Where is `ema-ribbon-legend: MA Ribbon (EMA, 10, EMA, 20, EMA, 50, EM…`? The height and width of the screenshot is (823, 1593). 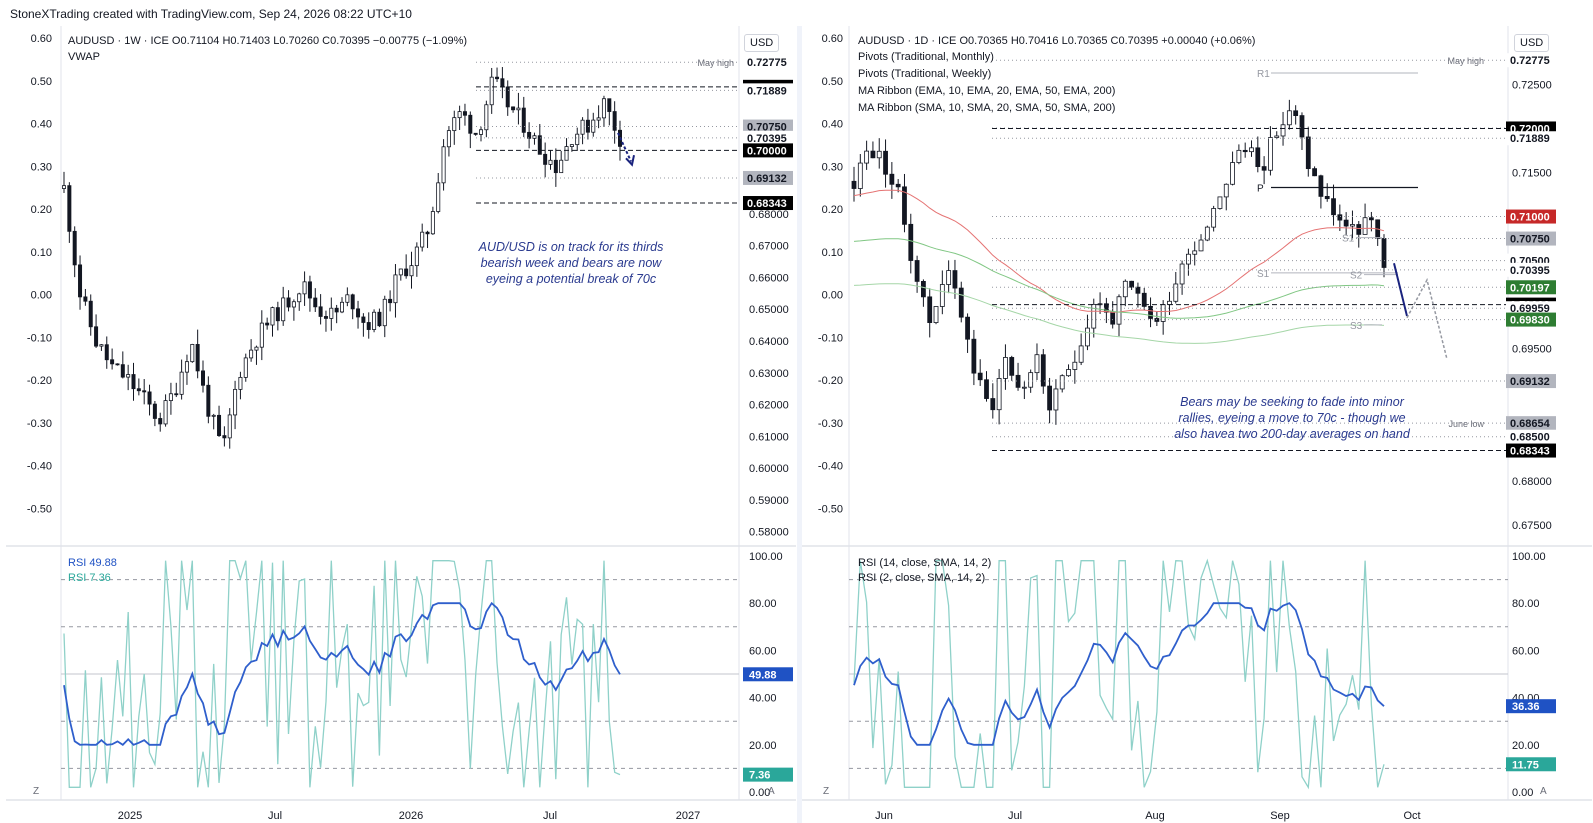
ema-ribbon-legend: MA Ribbon (EMA, 10, EMA, 20, EMA, 50, EM… is located at coordinates (987, 91).